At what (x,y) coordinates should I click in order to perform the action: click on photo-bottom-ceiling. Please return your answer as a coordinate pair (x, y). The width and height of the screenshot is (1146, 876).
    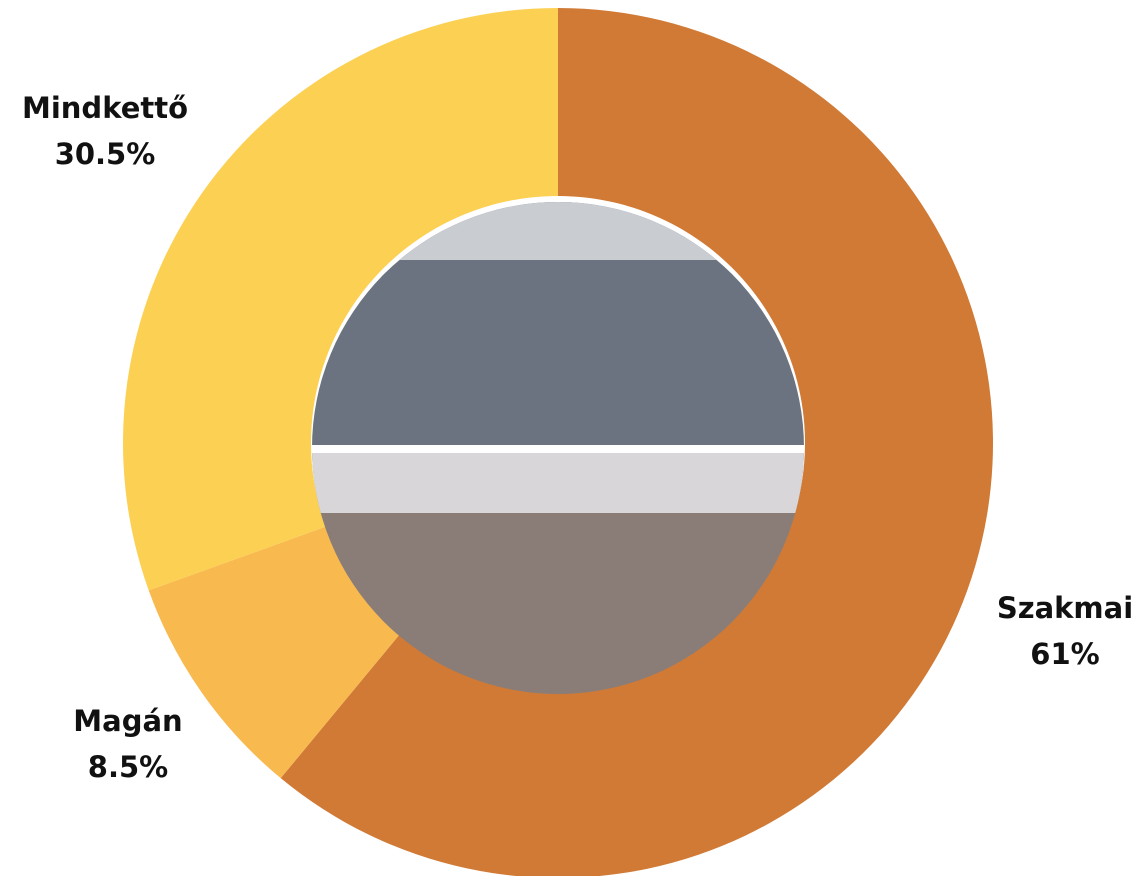
    Looking at the image, I should click on (558, 483).